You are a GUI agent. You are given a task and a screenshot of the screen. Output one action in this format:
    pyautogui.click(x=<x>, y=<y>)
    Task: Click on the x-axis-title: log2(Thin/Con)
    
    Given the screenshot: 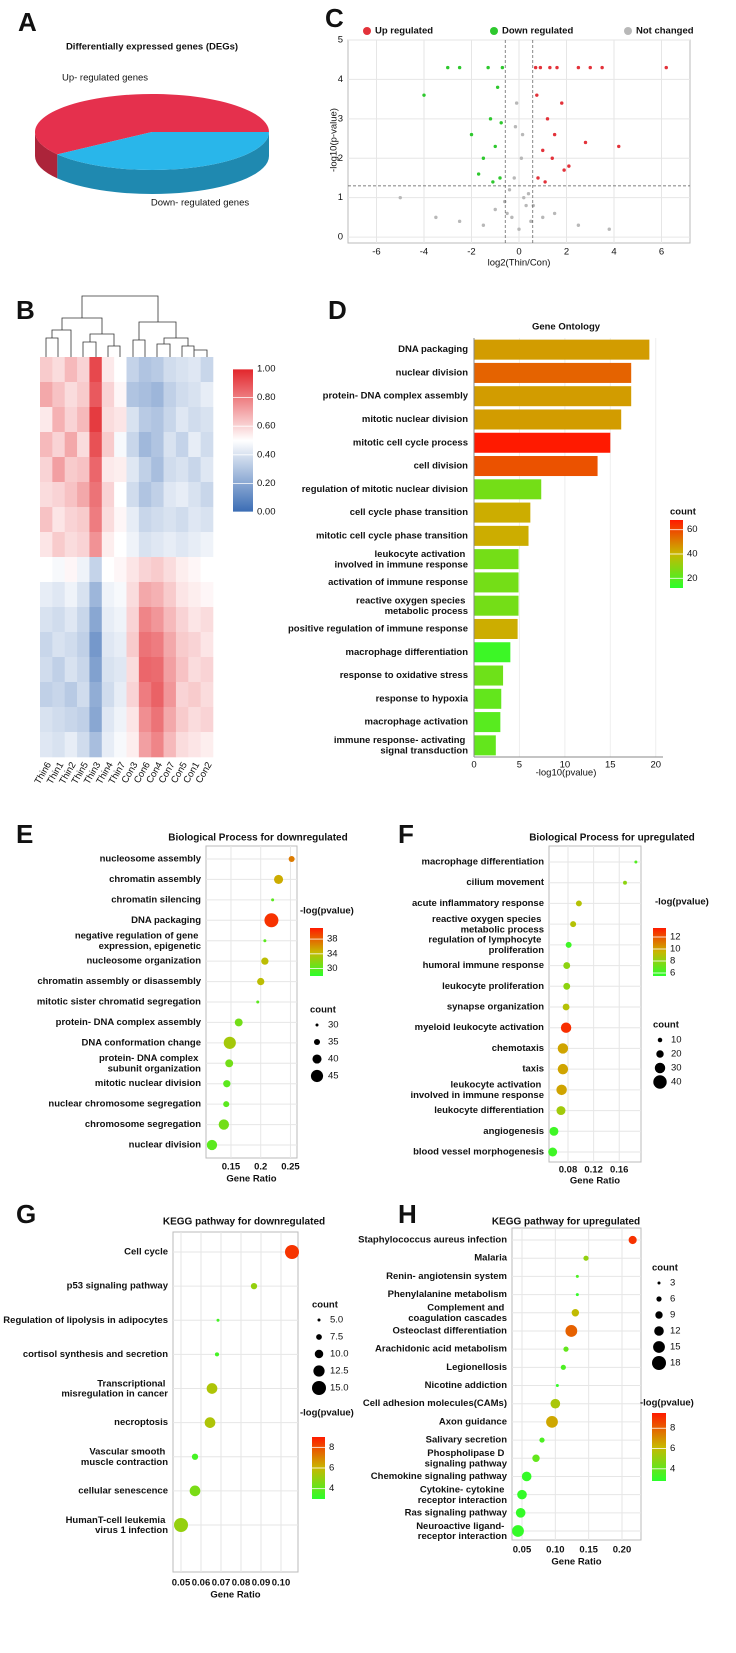 What is the action you would take?
    pyautogui.click(x=519, y=263)
    